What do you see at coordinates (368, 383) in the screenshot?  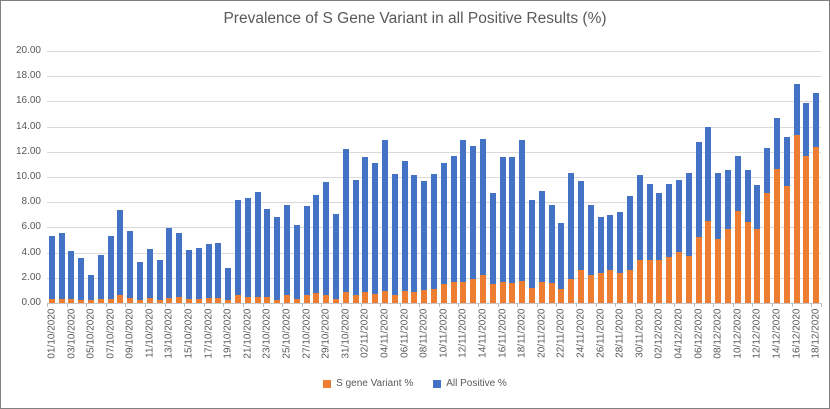 I see `legend-item-s-gene-variant: S gene Variant %` at bounding box center [368, 383].